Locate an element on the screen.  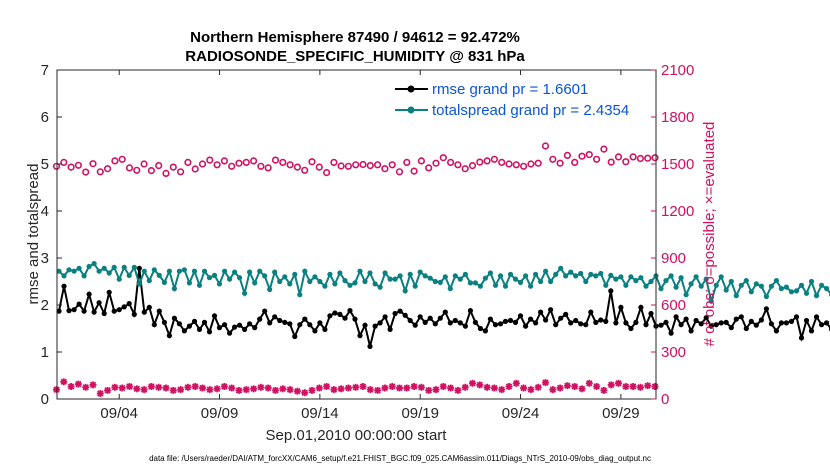
right-tick-label: 300 is located at coordinates (673, 352).